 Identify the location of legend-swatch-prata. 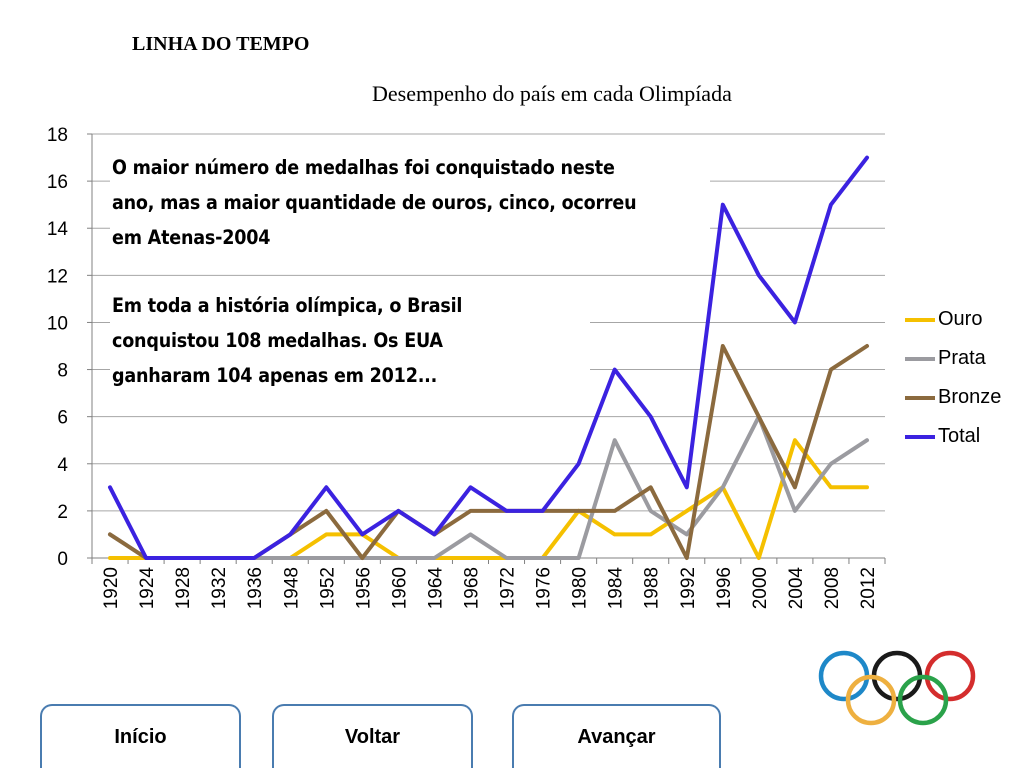
(920, 358).